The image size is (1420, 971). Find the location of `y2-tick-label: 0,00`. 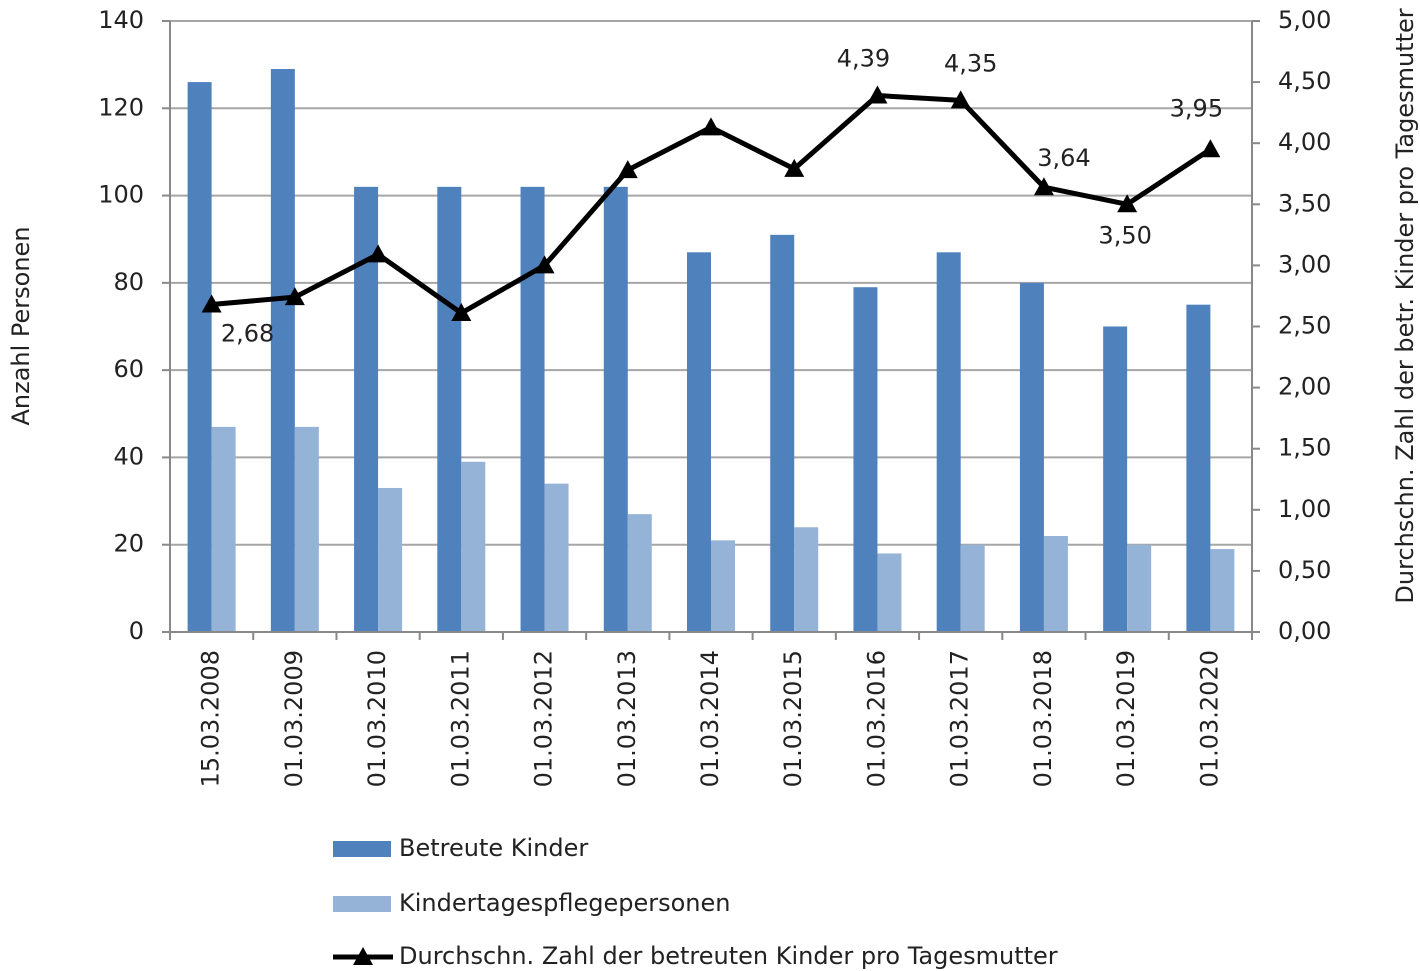

y2-tick-label: 0,00 is located at coordinates (1304, 631).